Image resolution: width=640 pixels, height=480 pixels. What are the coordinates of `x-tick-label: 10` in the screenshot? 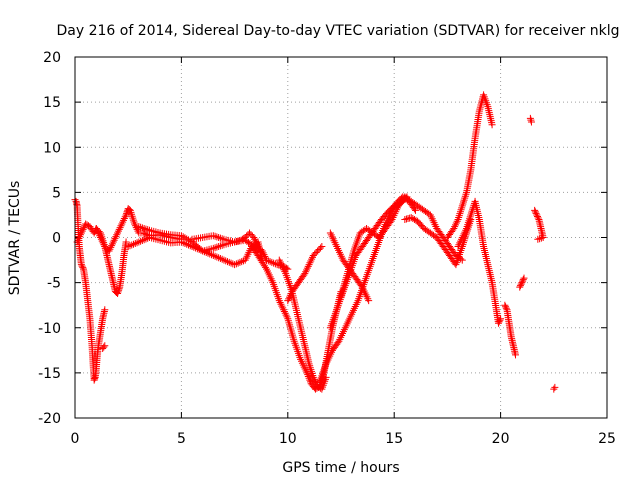 It's located at (288, 439).